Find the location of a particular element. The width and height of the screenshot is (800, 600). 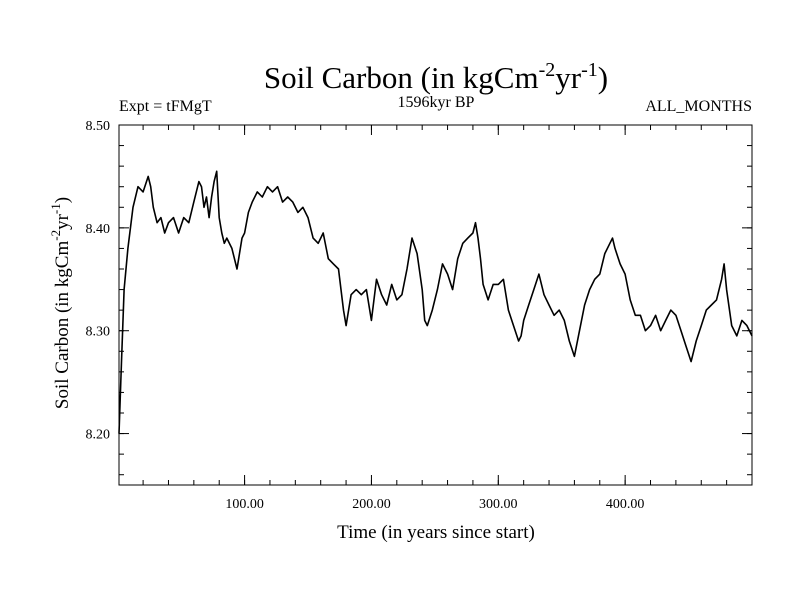

chart-title: Soil Carbon (in kgCm-2yr-1) is located at coordinates (436, 77).